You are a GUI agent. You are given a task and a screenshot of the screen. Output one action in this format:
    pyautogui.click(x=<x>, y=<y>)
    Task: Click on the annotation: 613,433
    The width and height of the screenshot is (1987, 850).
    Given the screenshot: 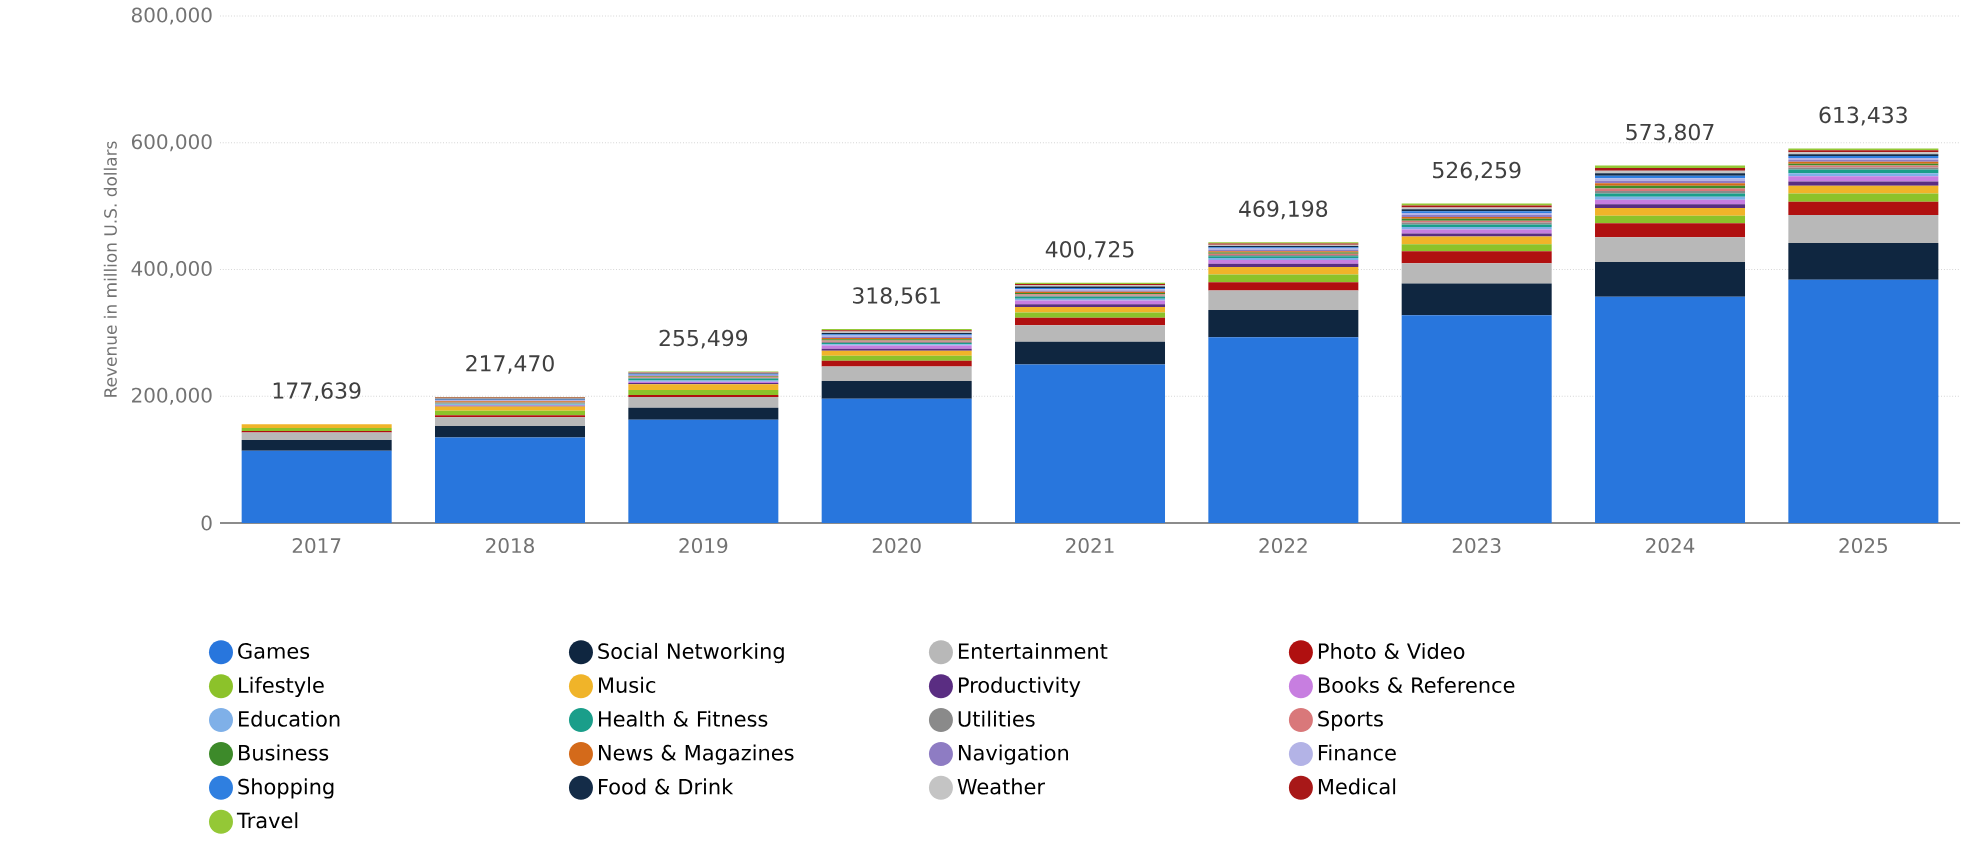 What is the action you would take?
    pyautogui.click(x=1863, y=116)
    